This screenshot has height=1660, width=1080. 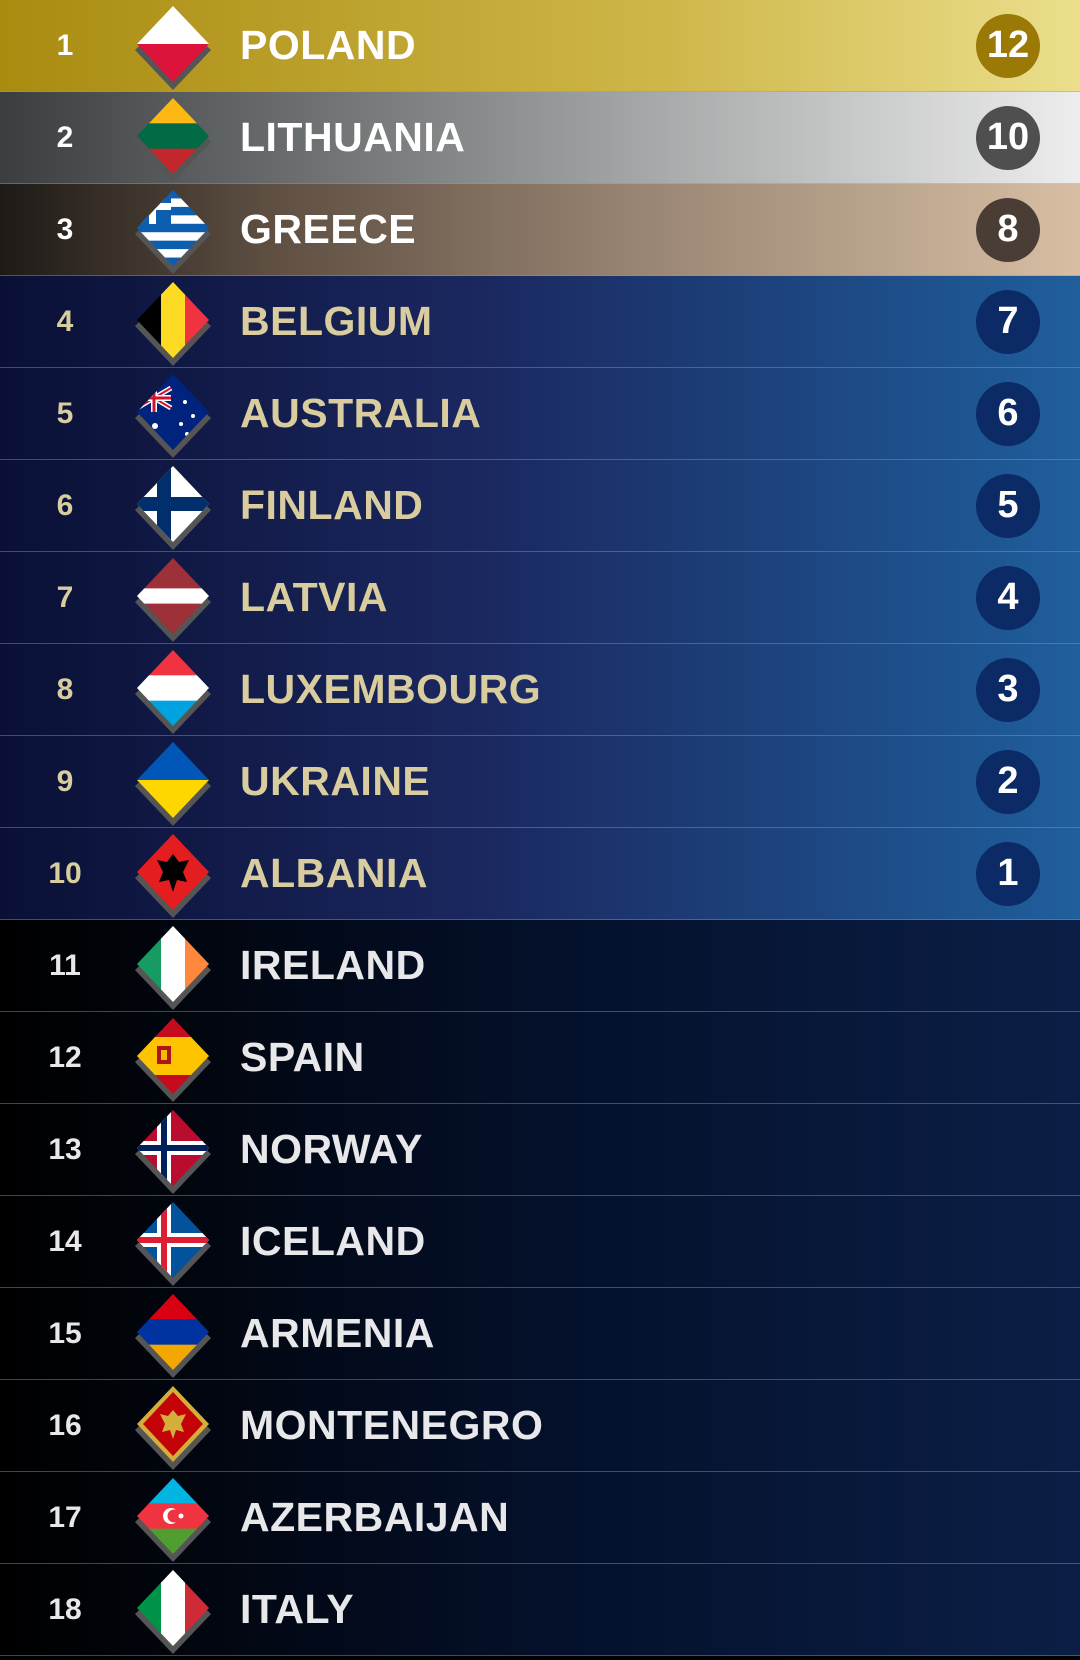 I want to click on table-row: 13 NORWAY, so click(x=540, y=1150).